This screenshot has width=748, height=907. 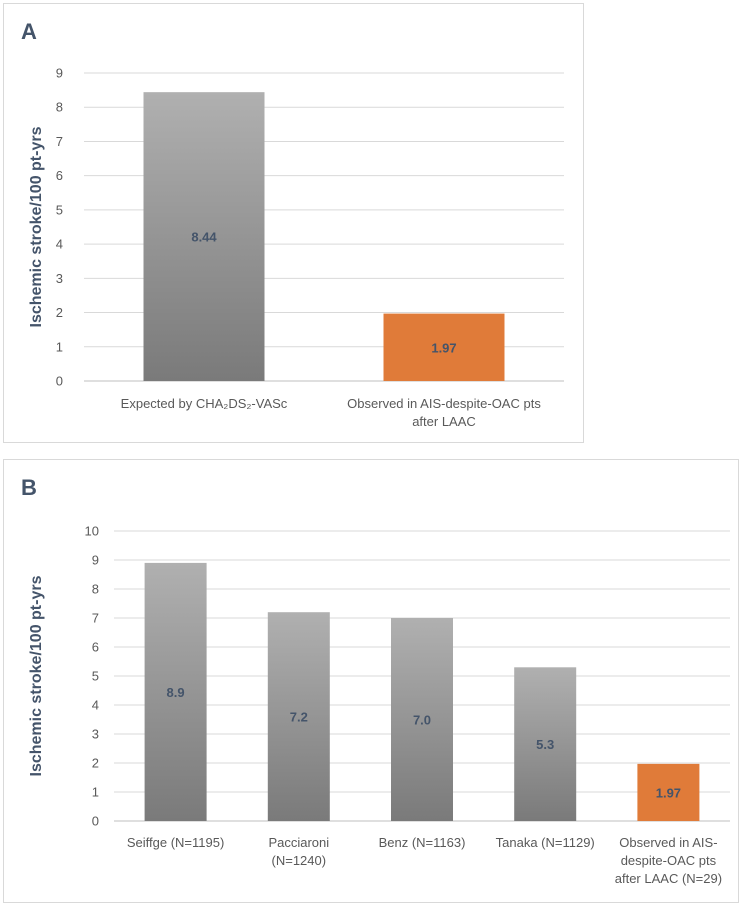 I want to click on chart-a-y-tick-label: 0, so click(x=59, y=381).